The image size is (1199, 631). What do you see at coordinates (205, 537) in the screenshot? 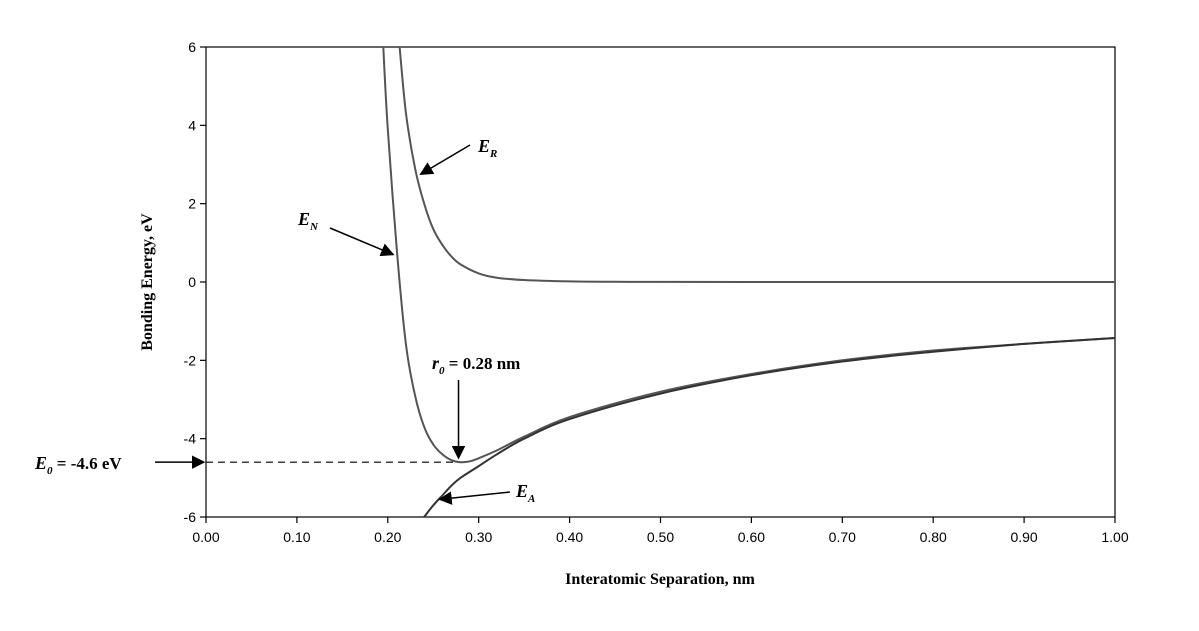
I see `x-tick-label: 0.00` at bounding box center [205, 537].